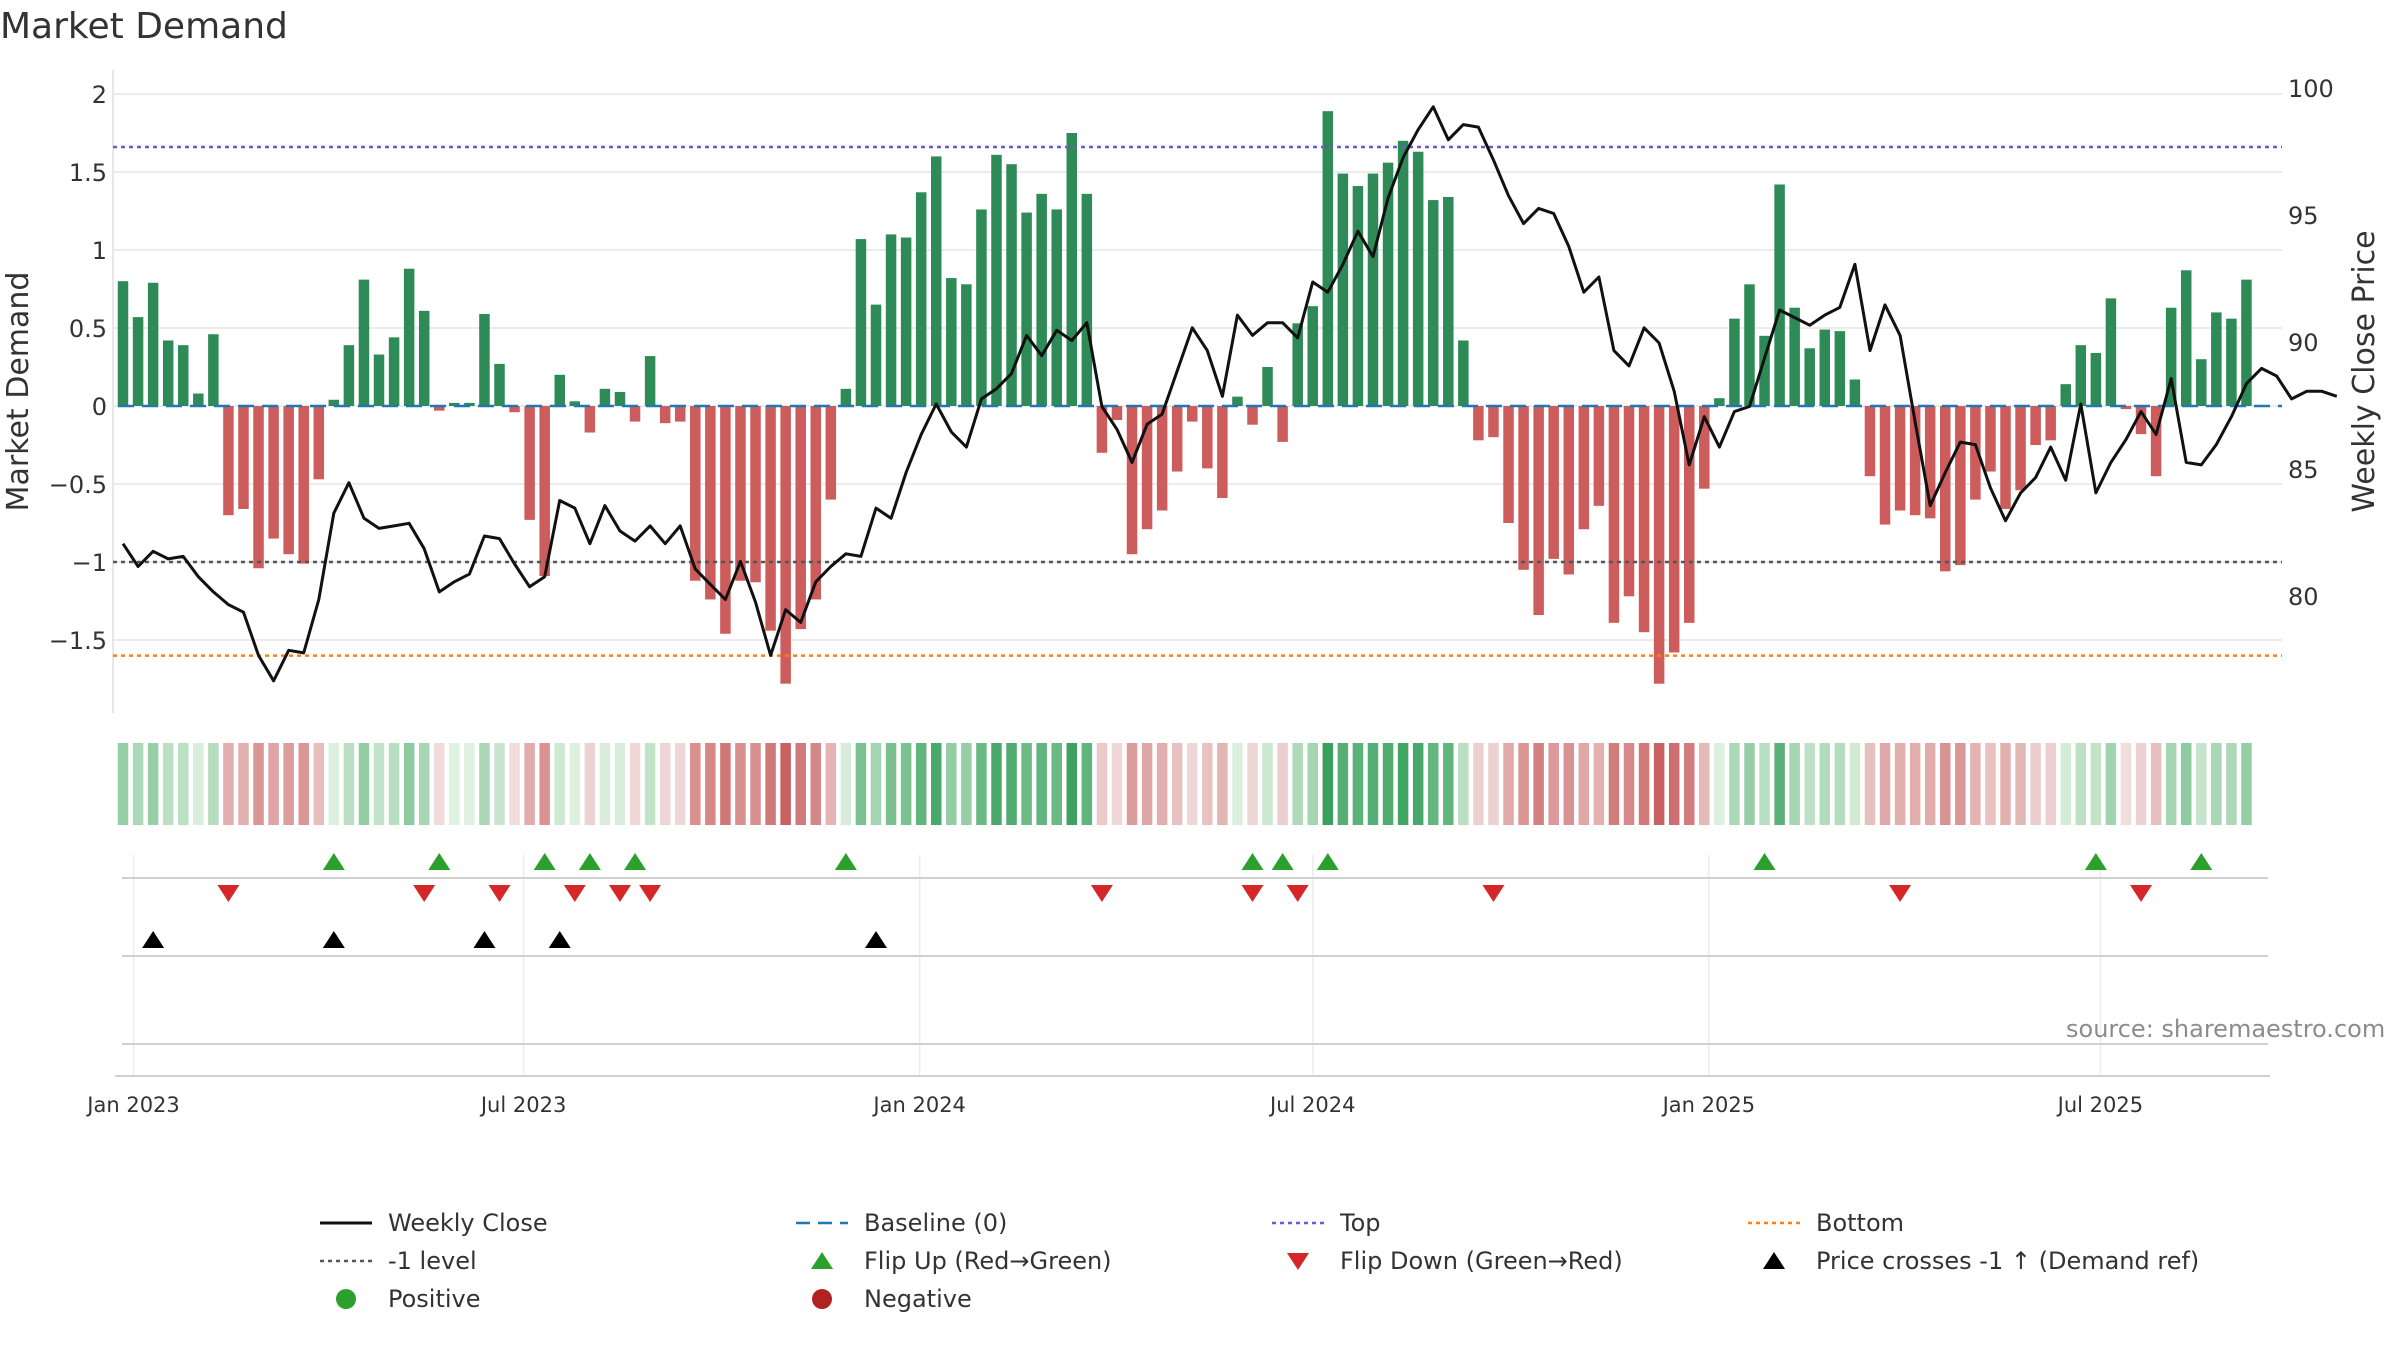 This screenshot has height=1350, width=2400. Describe the element at coordinates (2008, 1261) in the screenshot. I see `legend-label: Price crosses -1 ↑ (Demand ref)` at that location.